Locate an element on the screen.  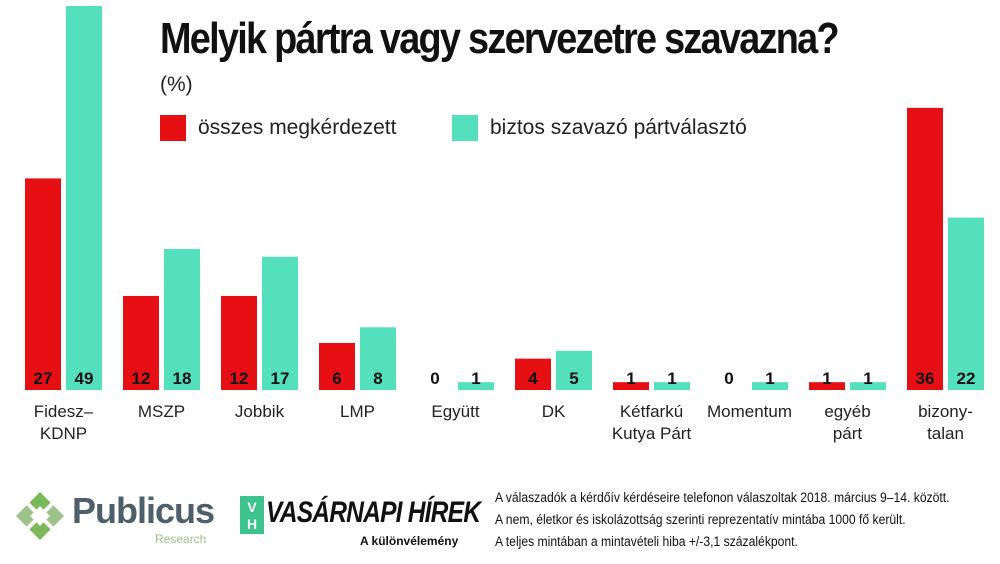
data-label-2-1: 18 is located at coordinates (182, 378).